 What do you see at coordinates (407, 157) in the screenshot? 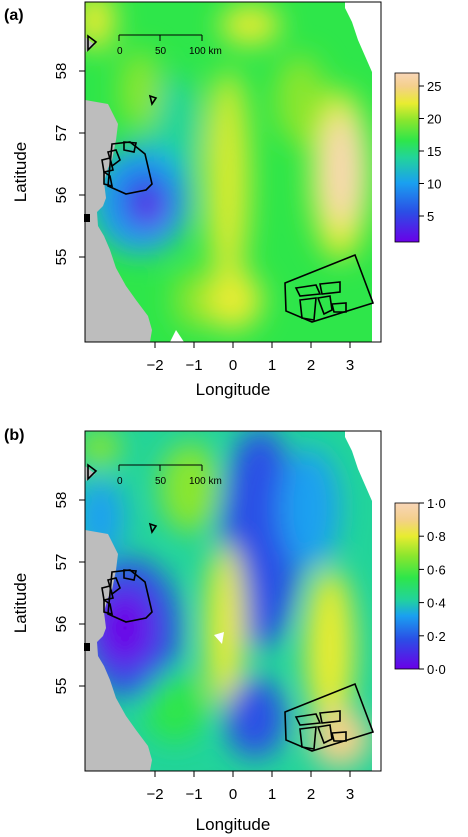
I see `colour-legend-a` at bounding box center [407, 157].